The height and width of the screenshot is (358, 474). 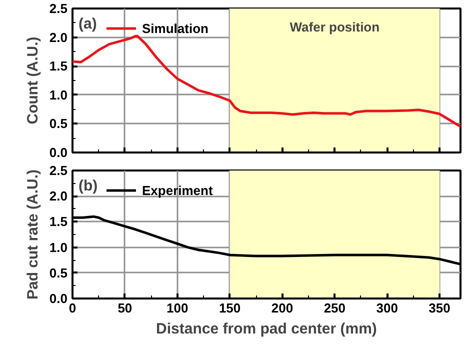 I want to click on legend-label: Simulation, so click(x=175, y=28).